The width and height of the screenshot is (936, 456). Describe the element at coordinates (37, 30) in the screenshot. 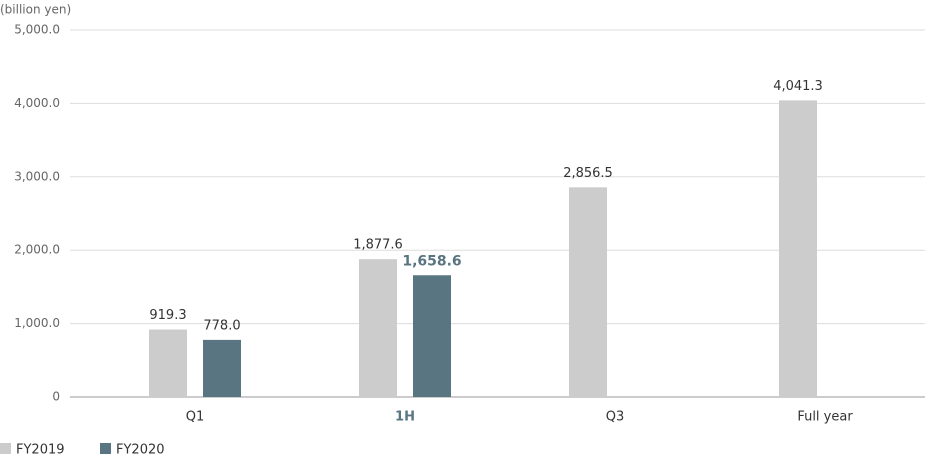

I see `y-tick-label: 5,000.0` at that location.